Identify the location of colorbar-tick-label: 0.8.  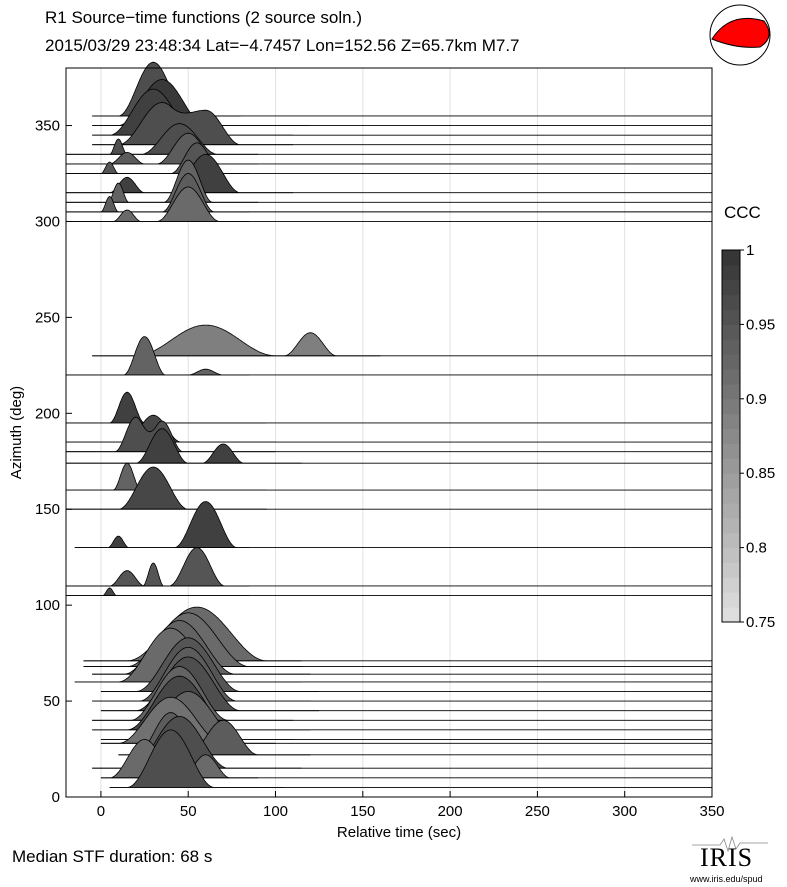
(756, 548).